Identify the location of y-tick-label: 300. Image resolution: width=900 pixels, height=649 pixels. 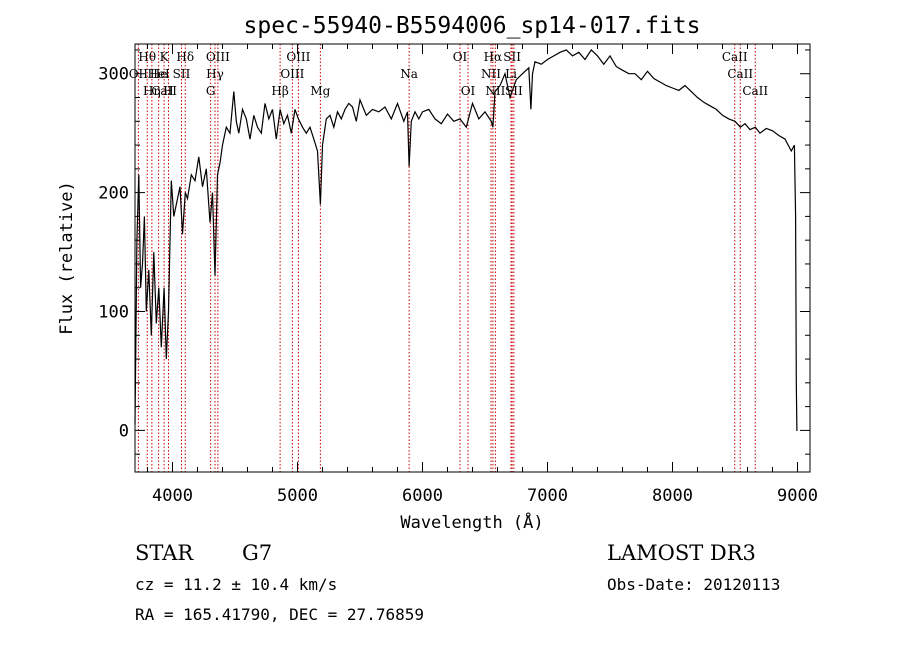
(113, 75).